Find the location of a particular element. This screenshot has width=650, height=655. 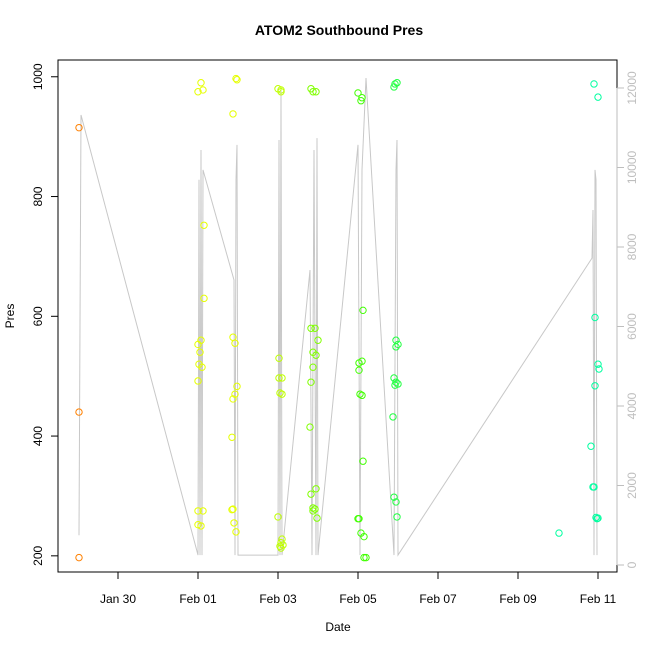

x-tick-label: Feb 05 is located at coordinates (358, 599).